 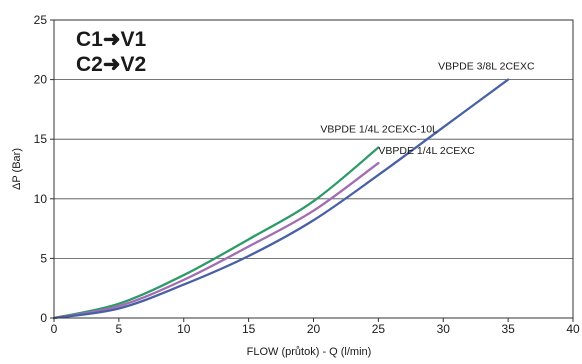 What do you see at coordinates (379, 329) in the screenshot?
I see `x-tick-label: 25` at bounding box center [379, 329].